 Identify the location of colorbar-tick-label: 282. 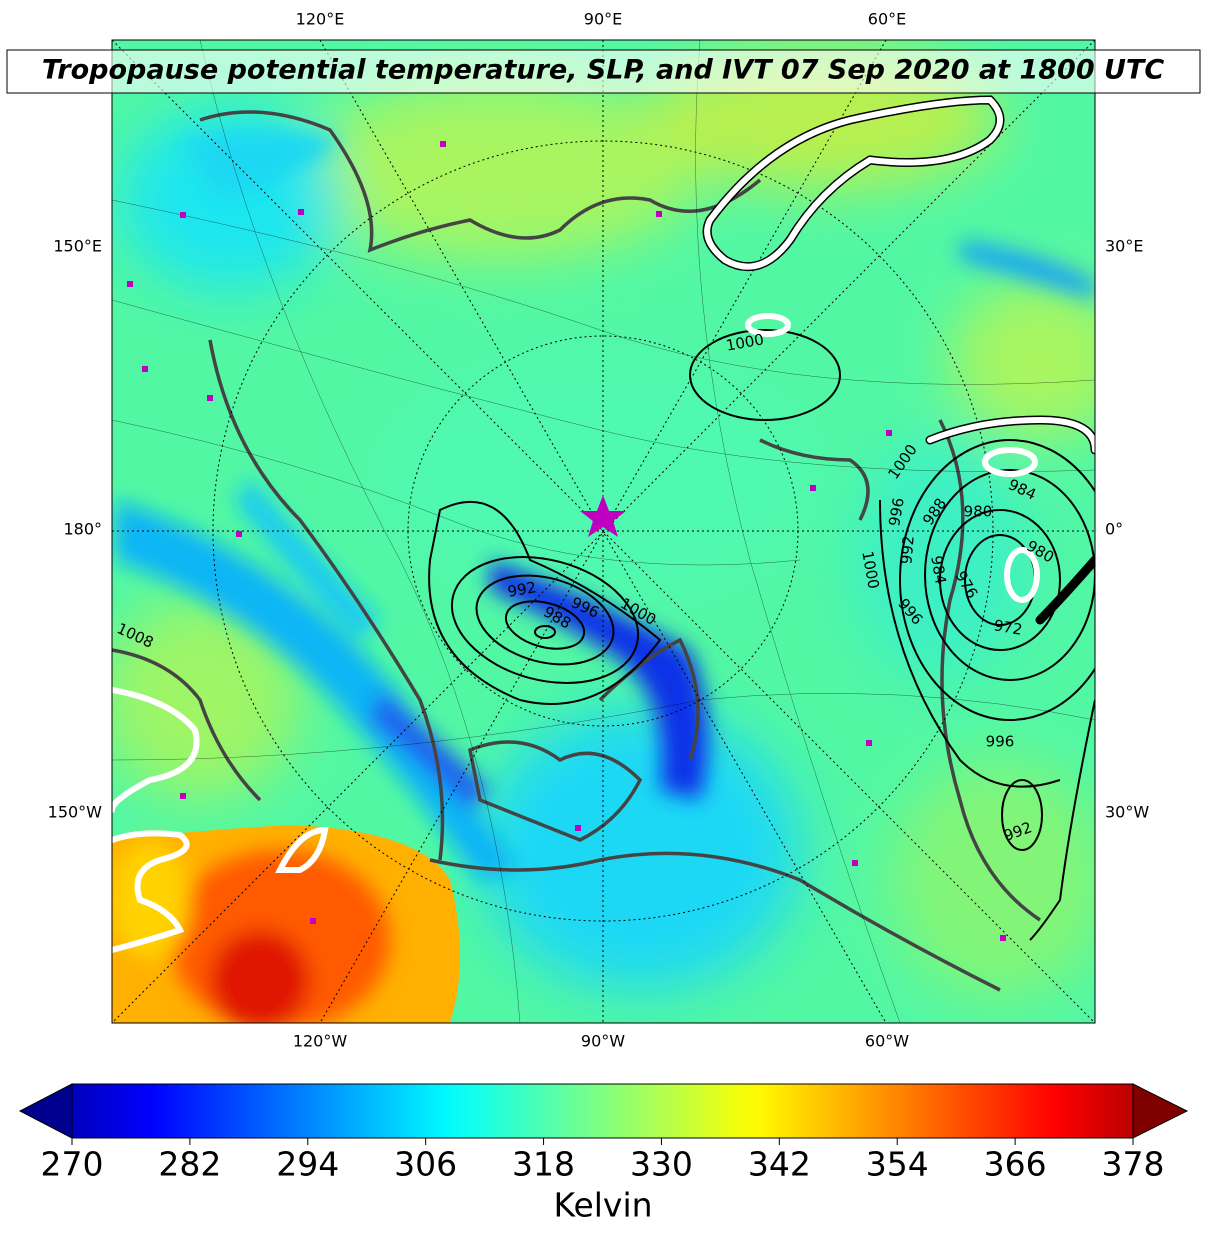
(189, 1164).